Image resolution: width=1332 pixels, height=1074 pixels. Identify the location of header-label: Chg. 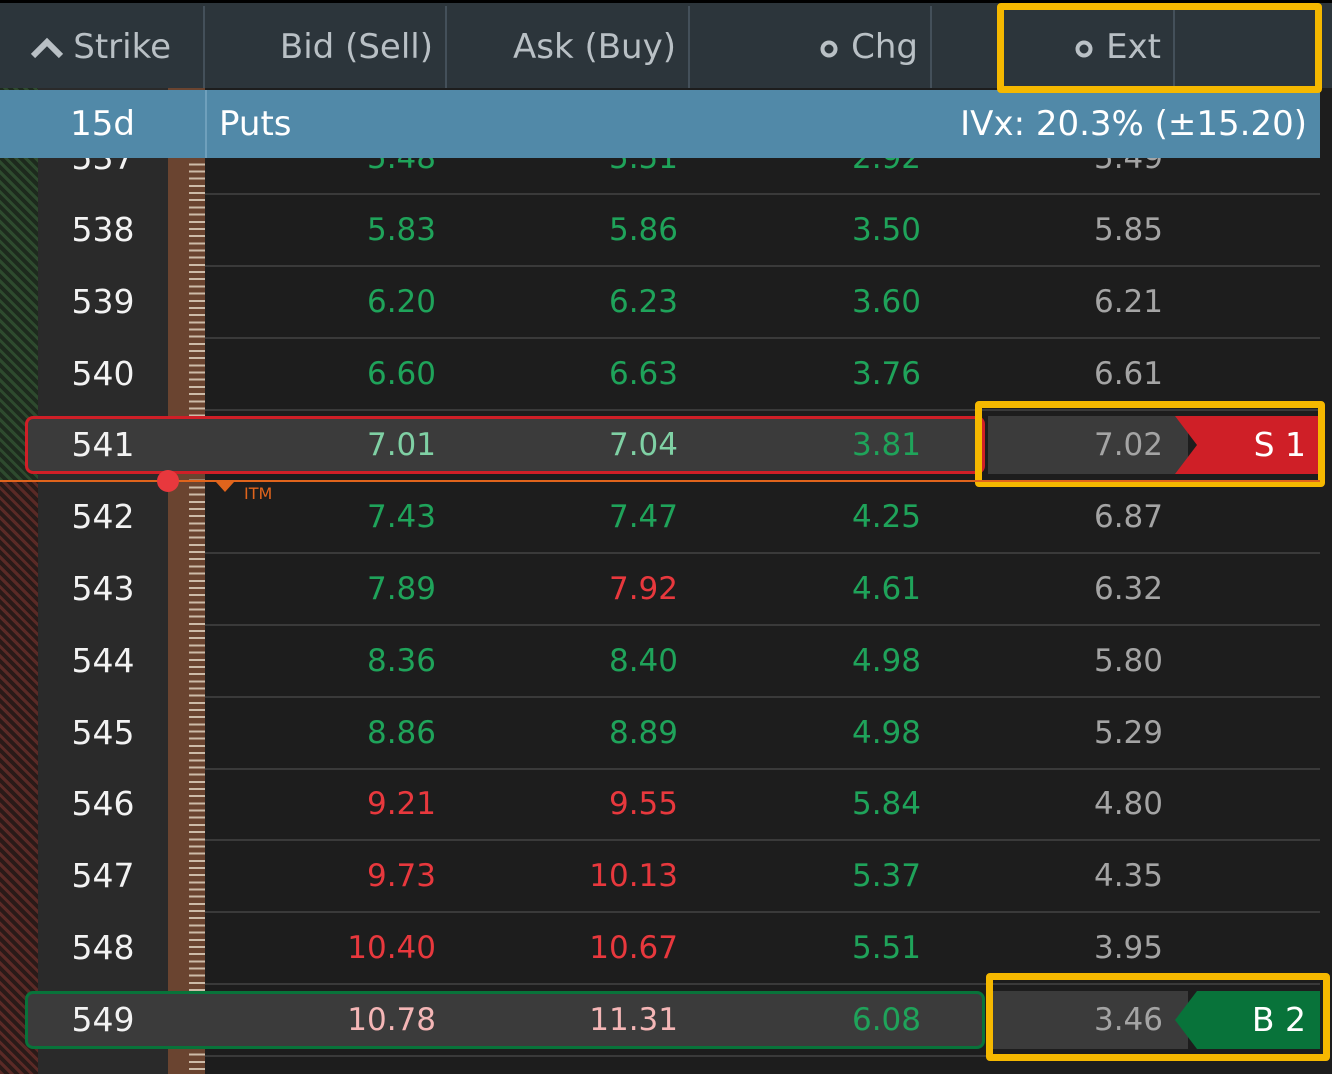
(884, 47).